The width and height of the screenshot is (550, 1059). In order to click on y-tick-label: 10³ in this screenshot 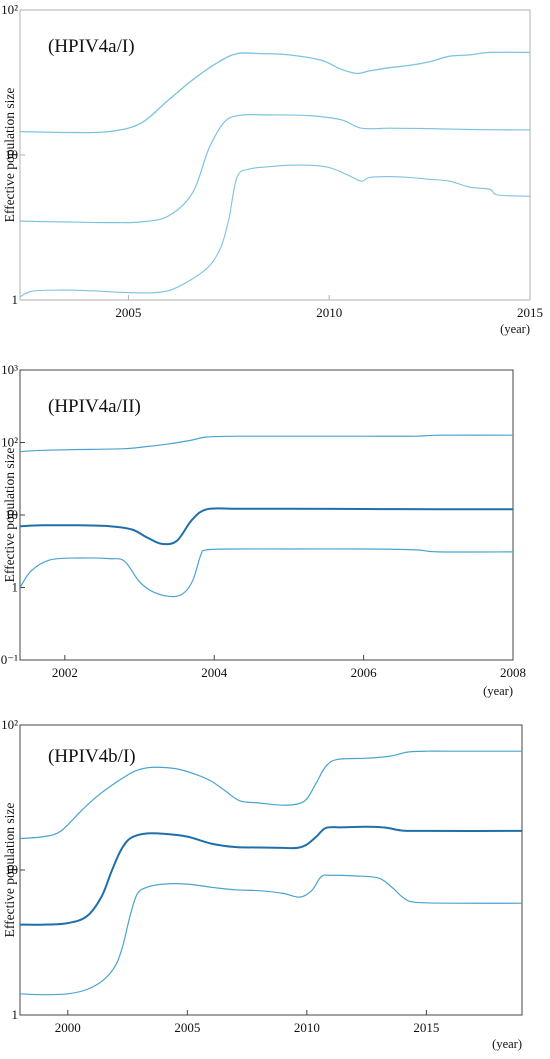, I will do `click(9, 369)`.